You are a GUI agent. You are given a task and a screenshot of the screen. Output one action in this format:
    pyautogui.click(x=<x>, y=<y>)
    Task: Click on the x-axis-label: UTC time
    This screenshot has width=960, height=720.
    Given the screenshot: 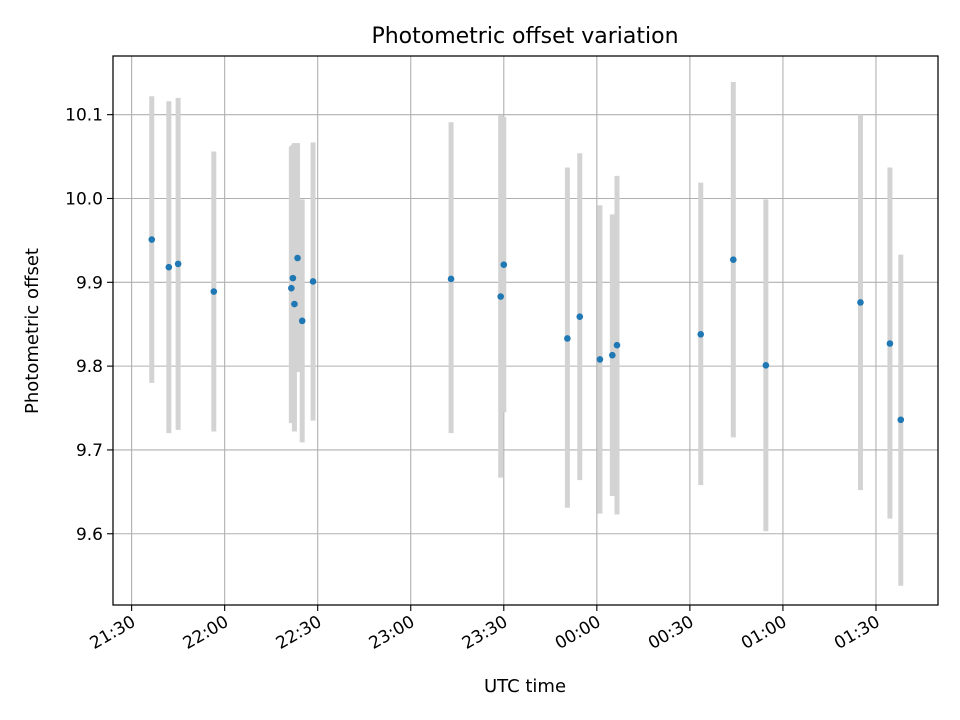 What is the action you would take?
    pyautogui.click(x=525, y=686)
    